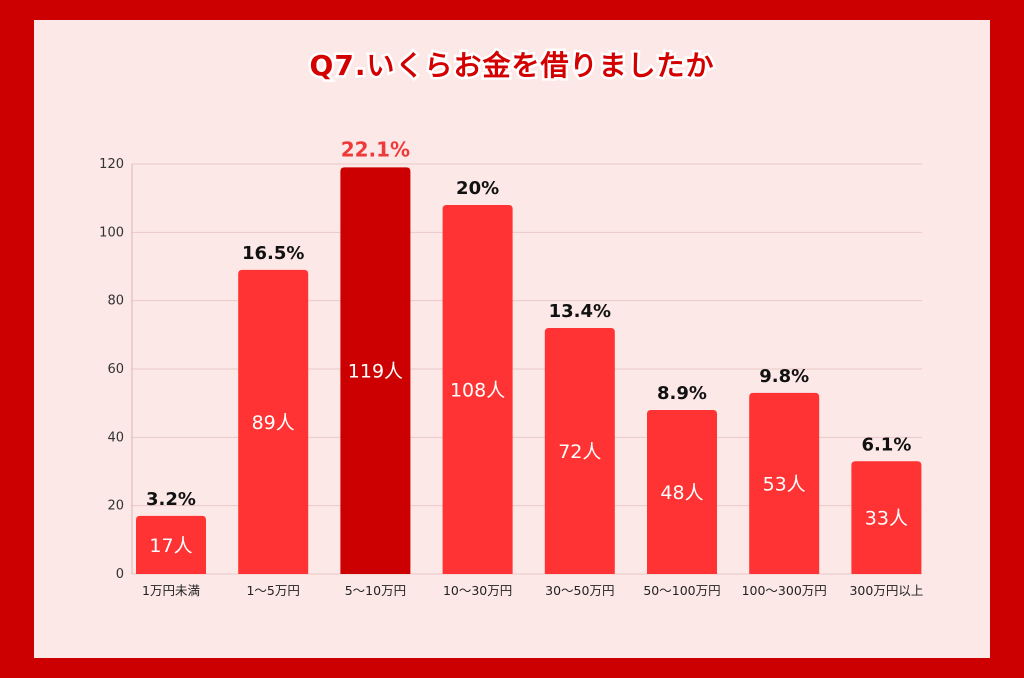 This screenshot has height=678, width=1024. I want to click on bar-count-label: 89人, so click(273, 423).